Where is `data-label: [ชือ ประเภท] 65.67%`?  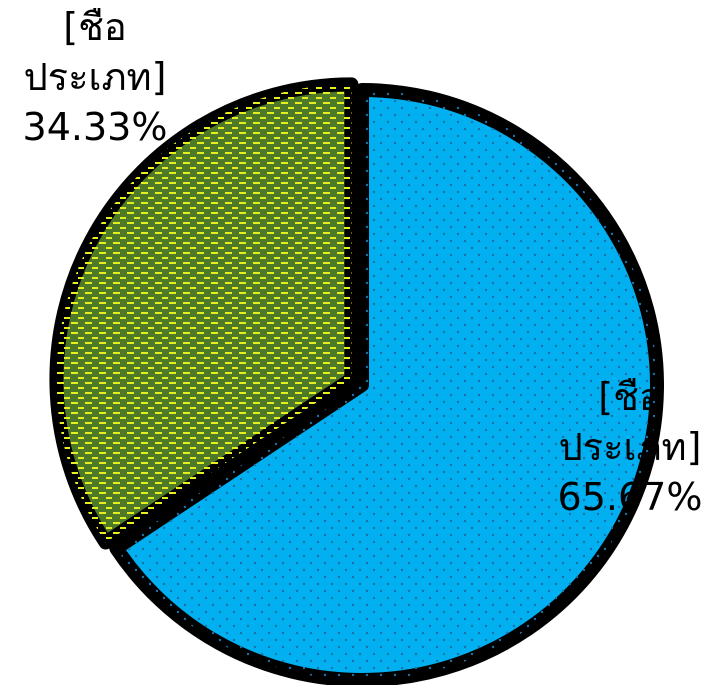
data-label: [ชือ ประเภท] 65.67% is located at coordinates (622, 447).